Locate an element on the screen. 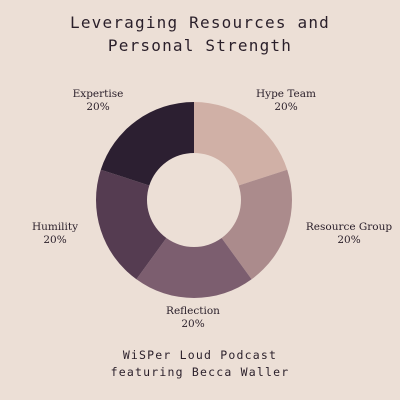 The image size is (400, 400). slice-value-hype-team: 20% is located at coordinates (285, 107).